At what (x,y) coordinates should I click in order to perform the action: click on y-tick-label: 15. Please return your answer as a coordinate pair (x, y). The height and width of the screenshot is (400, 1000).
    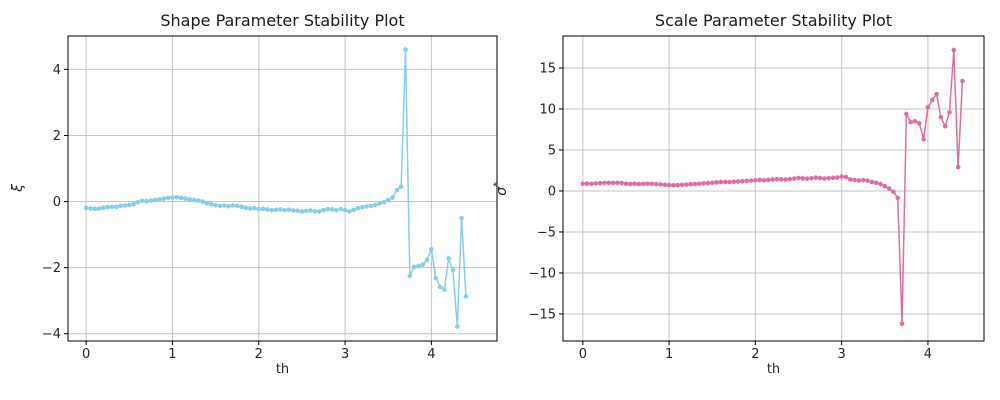
    Looking at the image, I should click on (547, 68).